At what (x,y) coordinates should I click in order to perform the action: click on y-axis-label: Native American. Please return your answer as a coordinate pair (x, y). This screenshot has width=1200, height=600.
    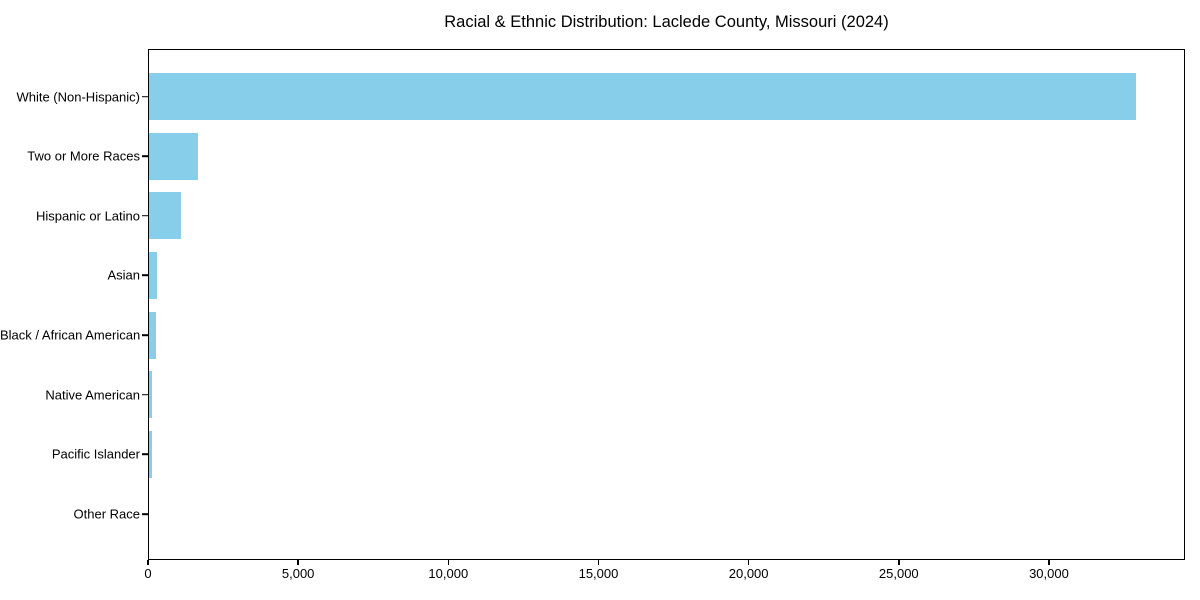
    Looking at the image, I should click on (92, 395).